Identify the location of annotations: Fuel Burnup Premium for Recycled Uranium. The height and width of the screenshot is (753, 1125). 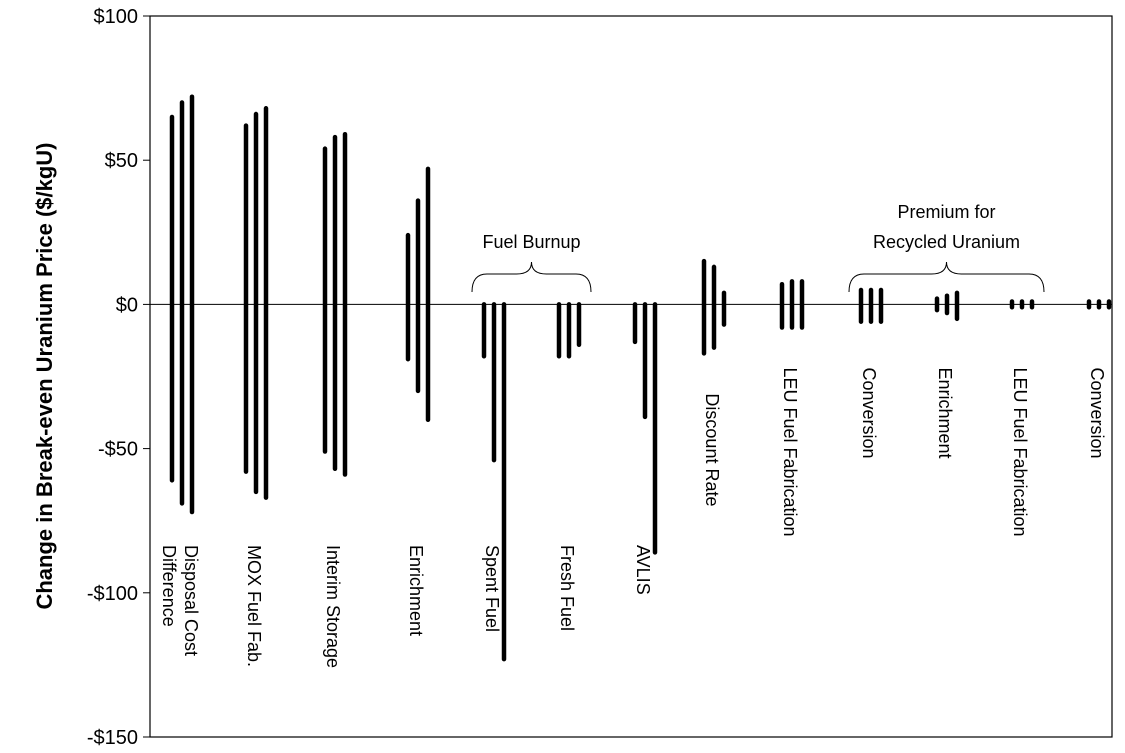
(758, 247).